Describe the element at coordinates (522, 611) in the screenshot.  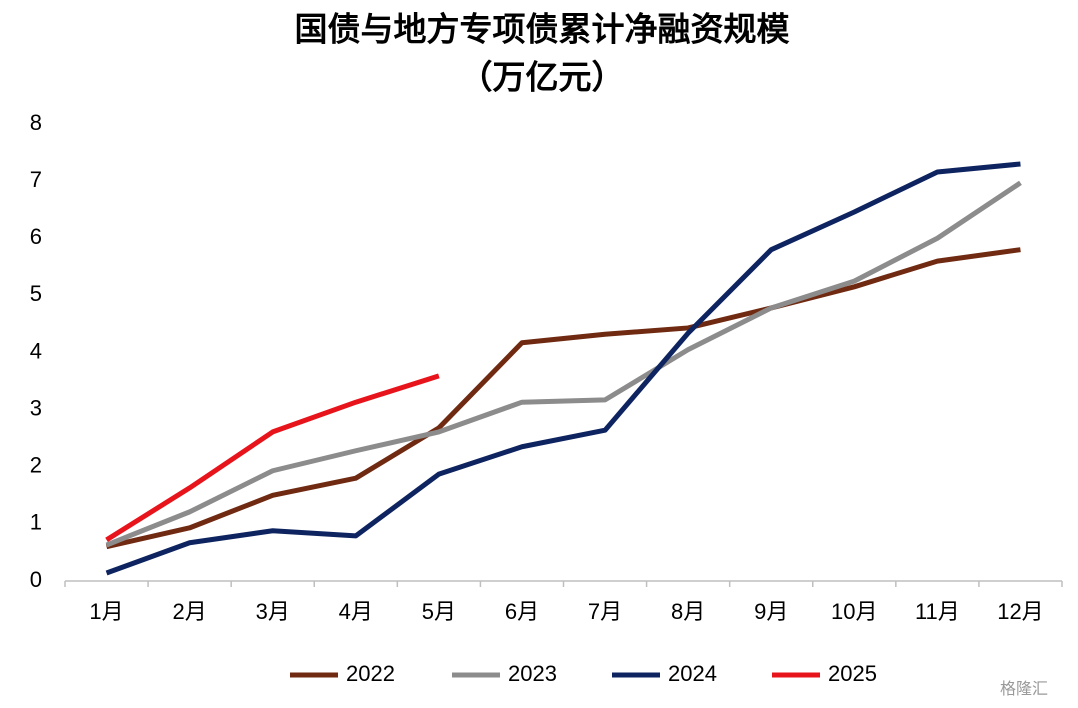
I see `x-tick-label: 6月` at that location.